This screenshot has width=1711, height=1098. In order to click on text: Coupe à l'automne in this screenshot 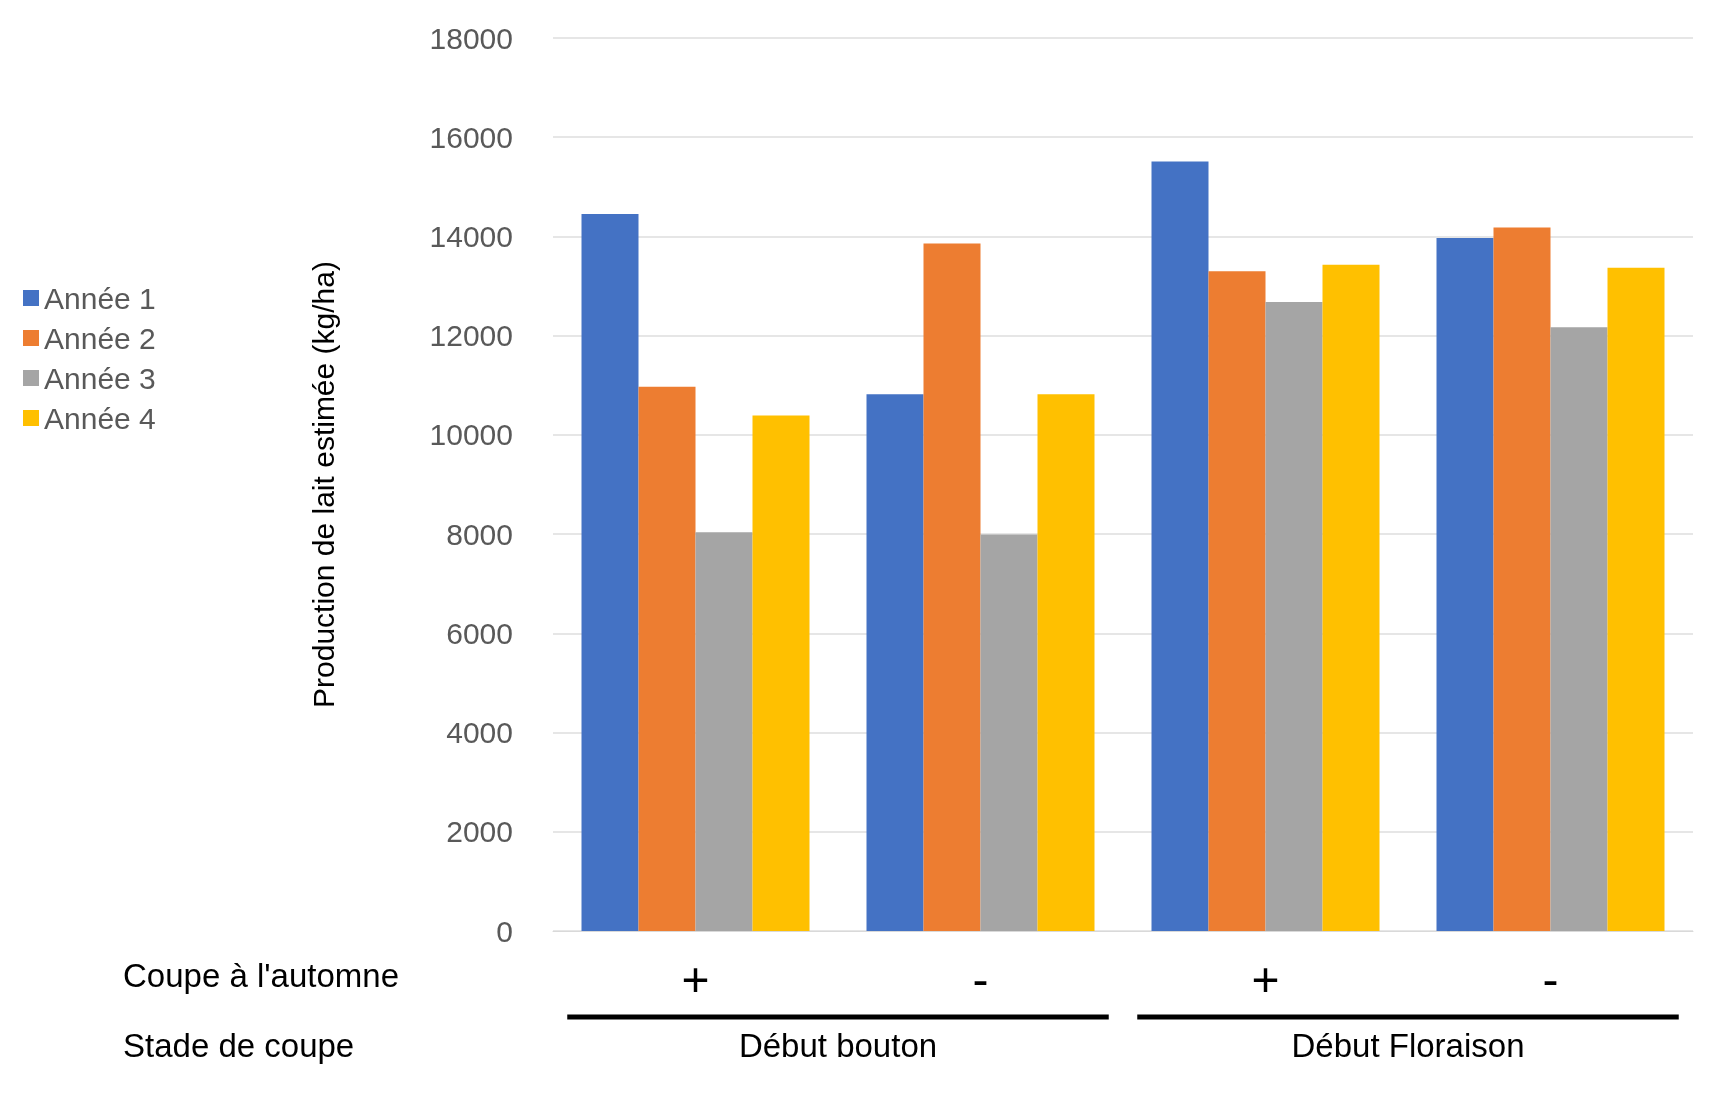, I will do `click(261, 975)`.